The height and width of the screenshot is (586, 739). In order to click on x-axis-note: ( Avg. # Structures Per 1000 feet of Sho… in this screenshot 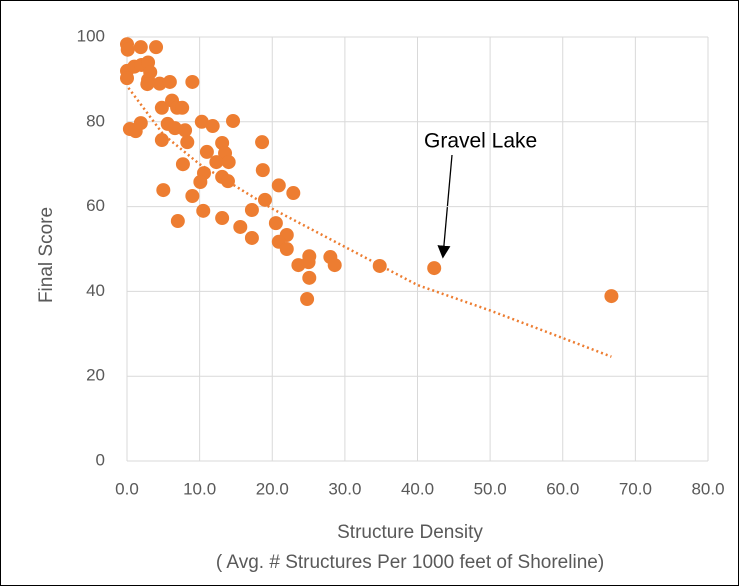, I will do `click(410, 562)`.